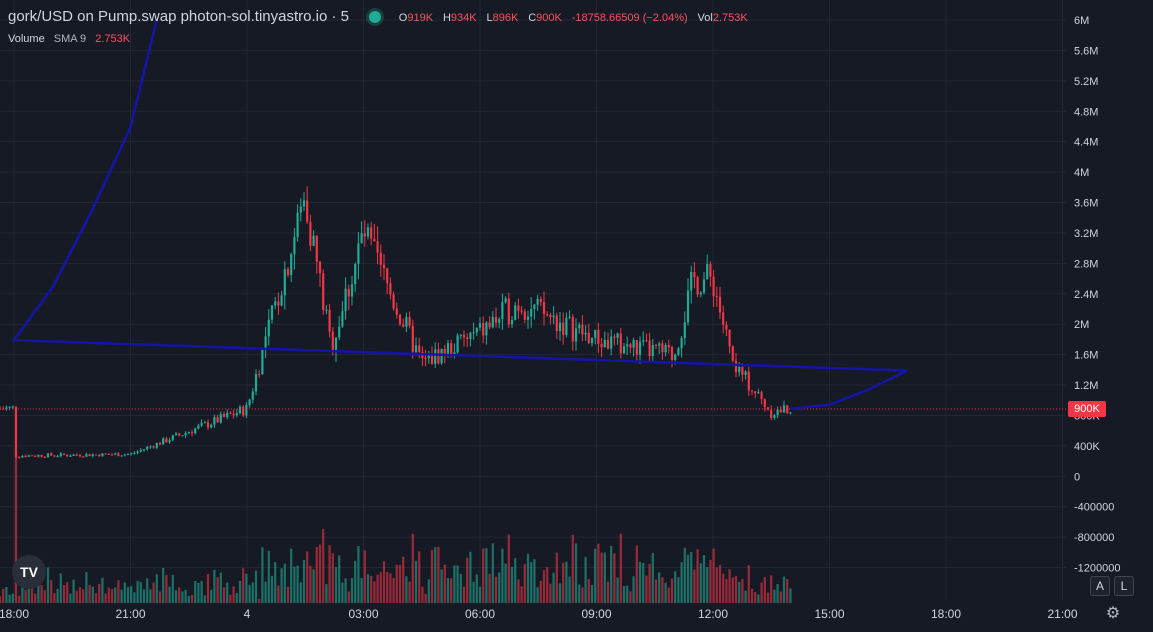 This screenshot has width=1153, height=632. I want to click on tradingview-logo: TV, so click(29, 572).